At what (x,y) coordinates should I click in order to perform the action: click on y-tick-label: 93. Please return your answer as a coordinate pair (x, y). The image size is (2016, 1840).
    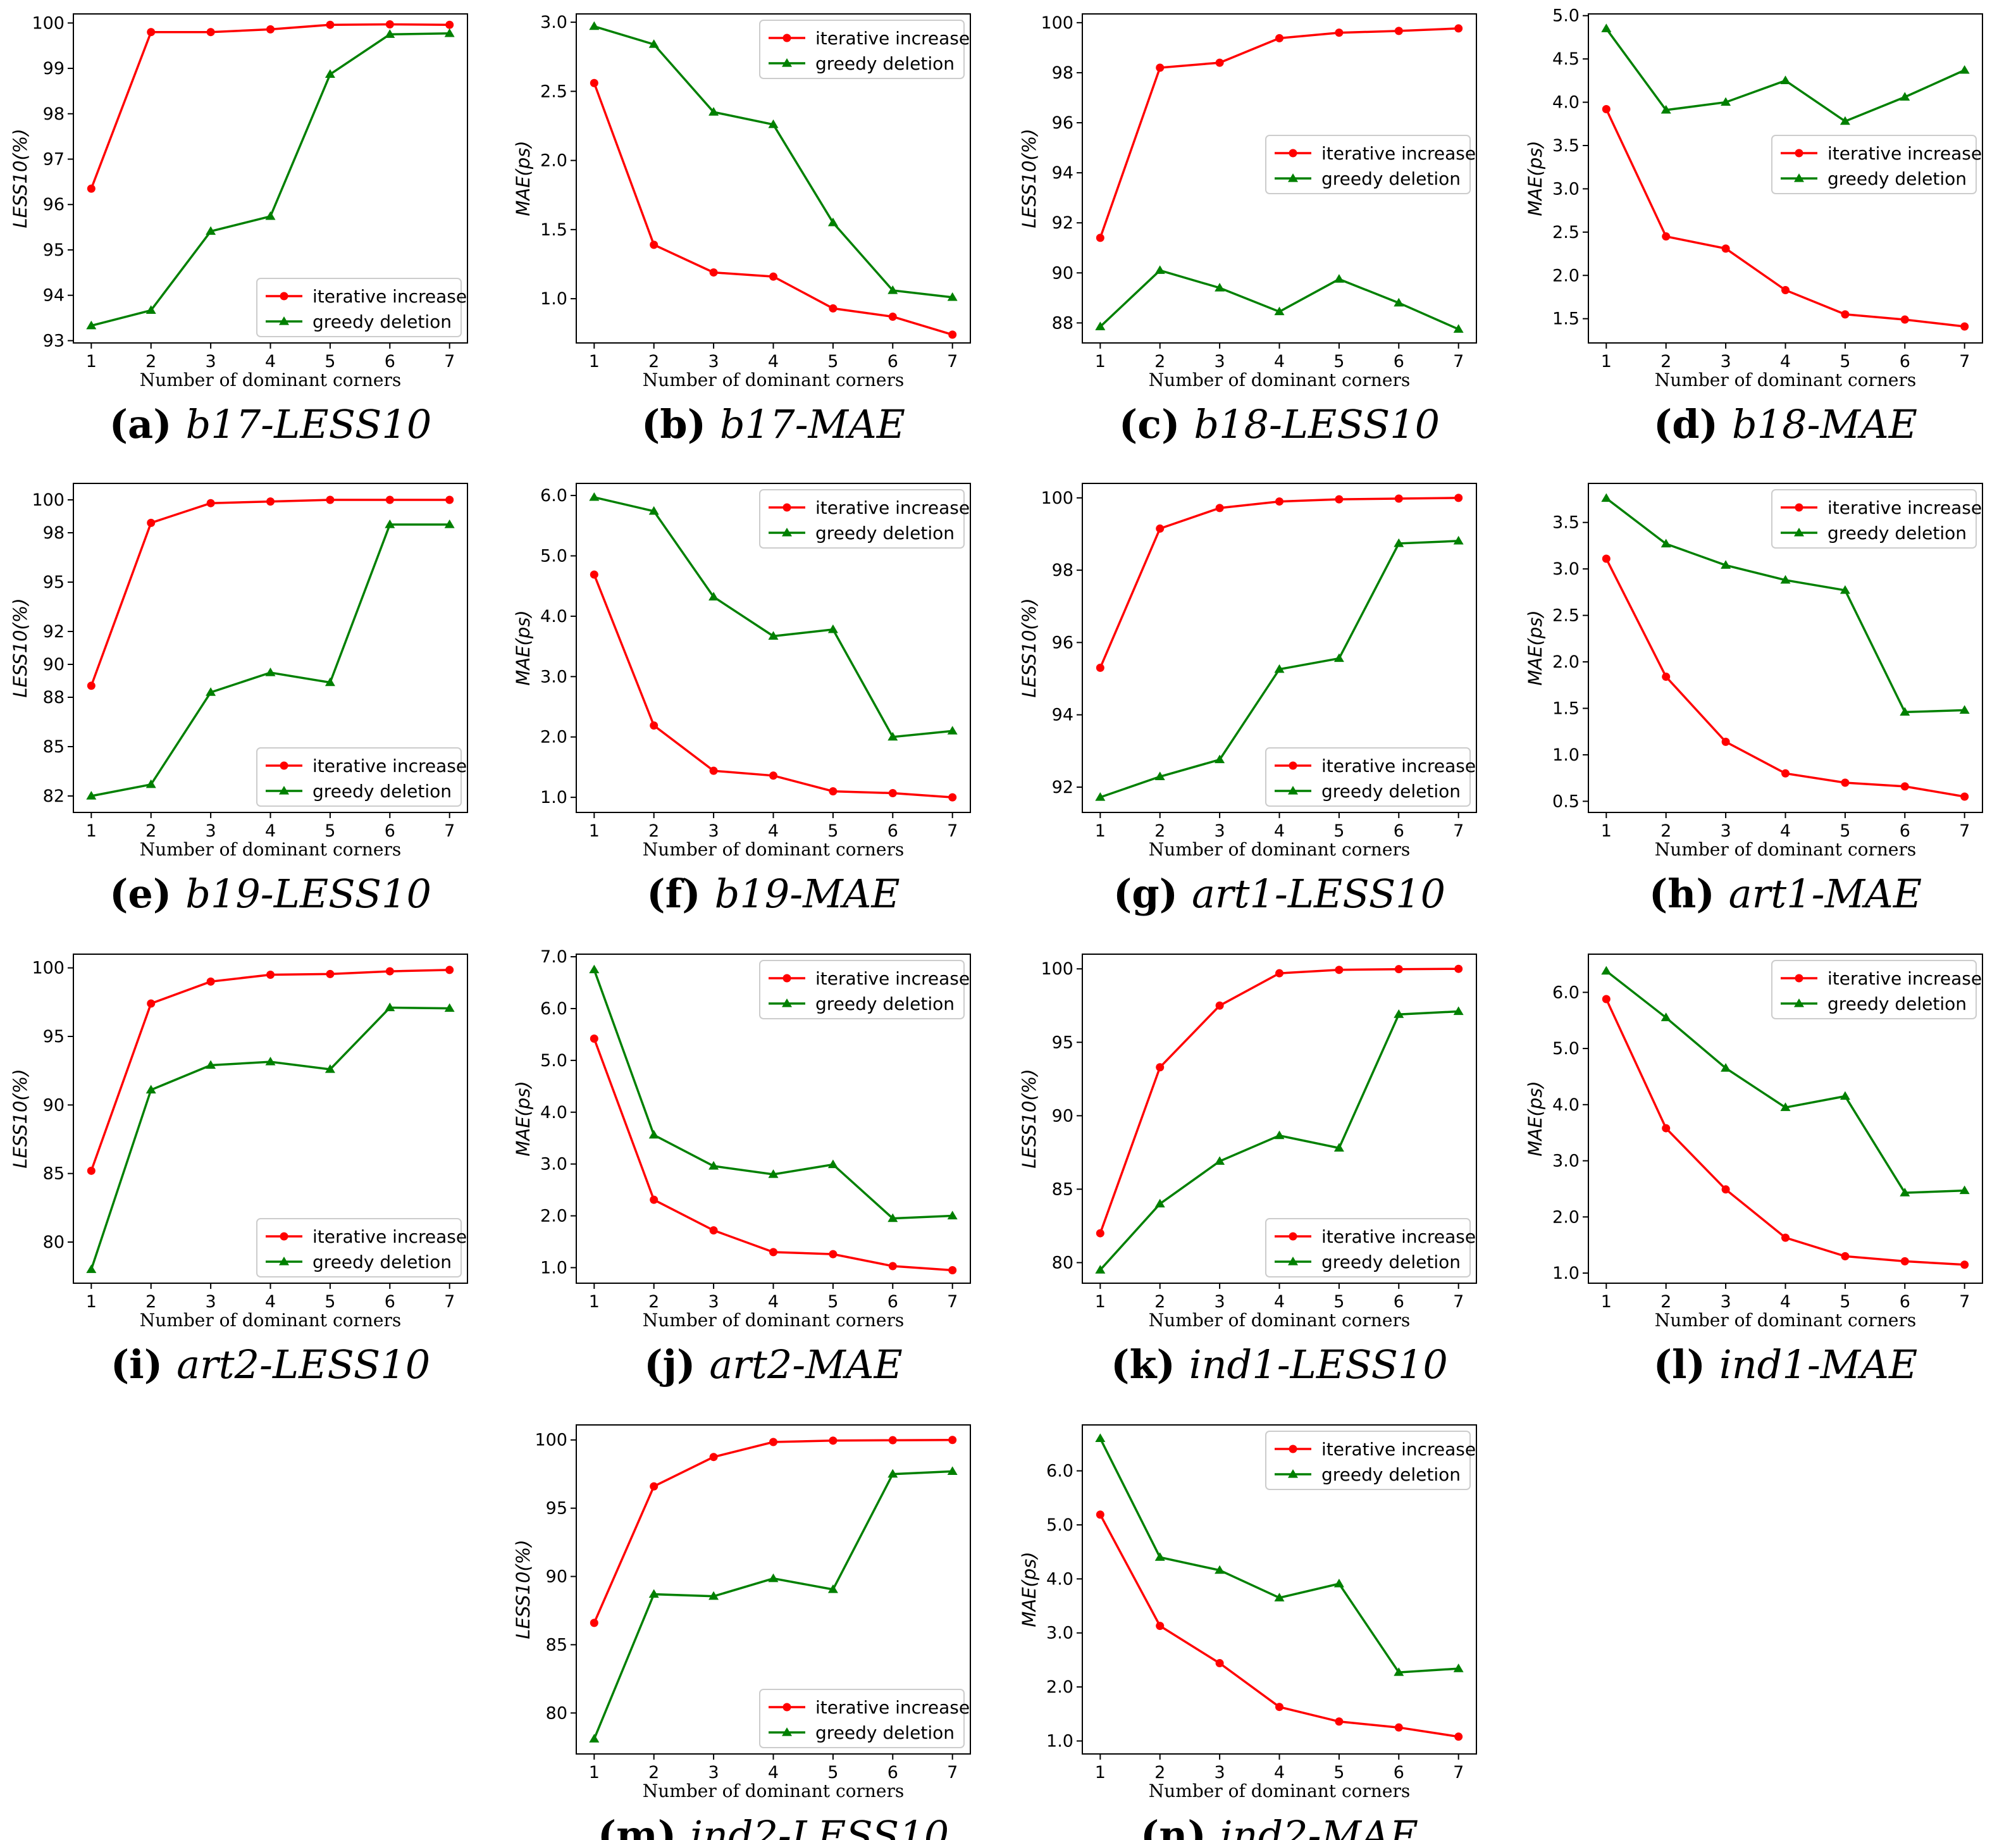
    Looking at the image, I should click on (54, 341).